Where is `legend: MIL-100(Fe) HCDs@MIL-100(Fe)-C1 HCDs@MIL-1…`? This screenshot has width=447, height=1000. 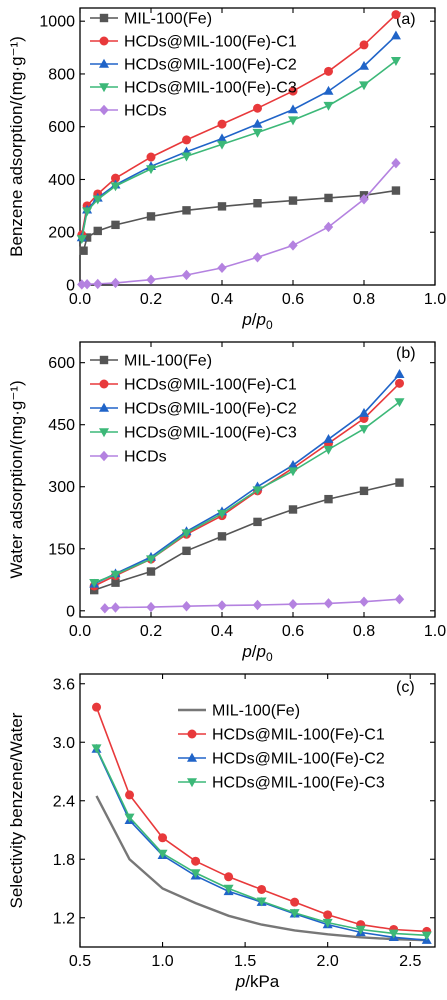 legend: MIL-100(Fe) HCDs@MIL-100(Fe)-C1 HCDs@MIL-1… is located at coordinates (193, 65).